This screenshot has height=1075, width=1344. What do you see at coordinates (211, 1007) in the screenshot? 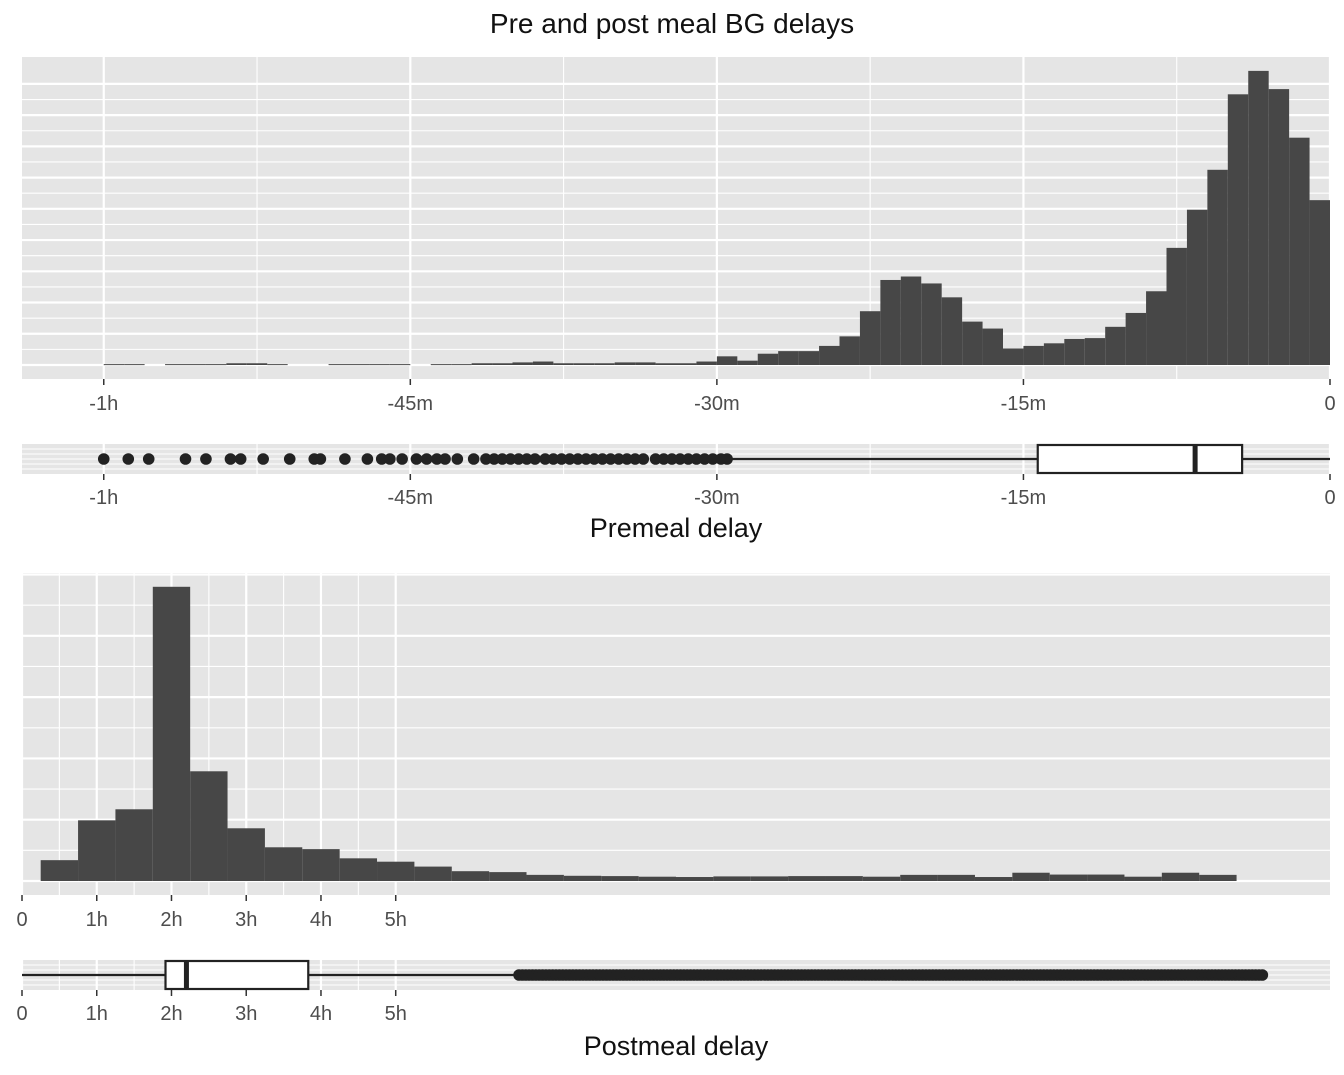
I see `postmeal-boxplot-x-tick-labels: 0 1h 2h 3h 4h 5h` at bounding box center [211, 1007].